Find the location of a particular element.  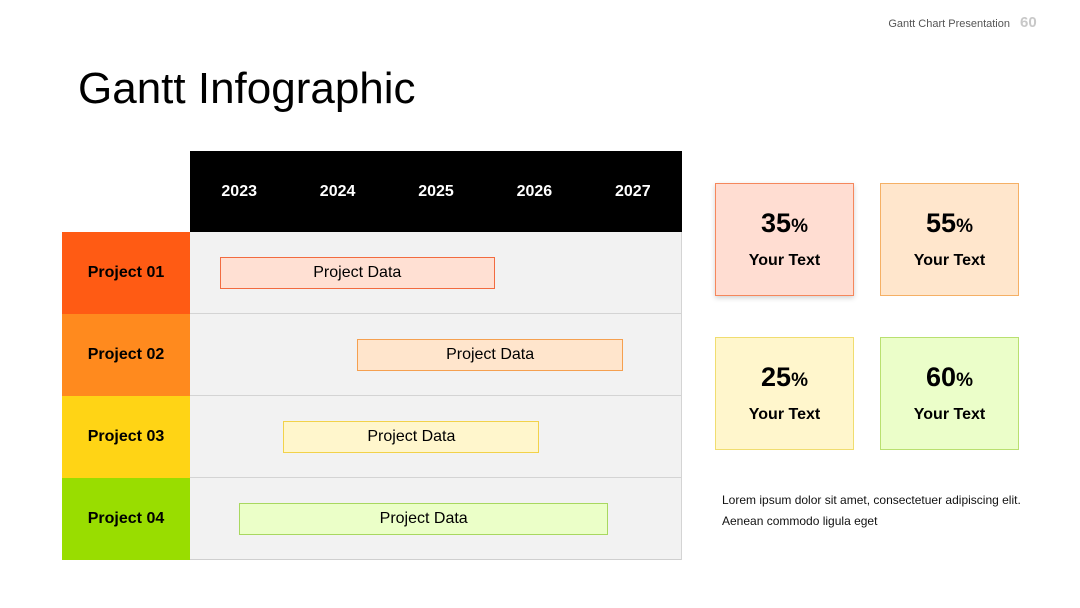

year-label-2023: 2023 is located at coordinates (239, 191).